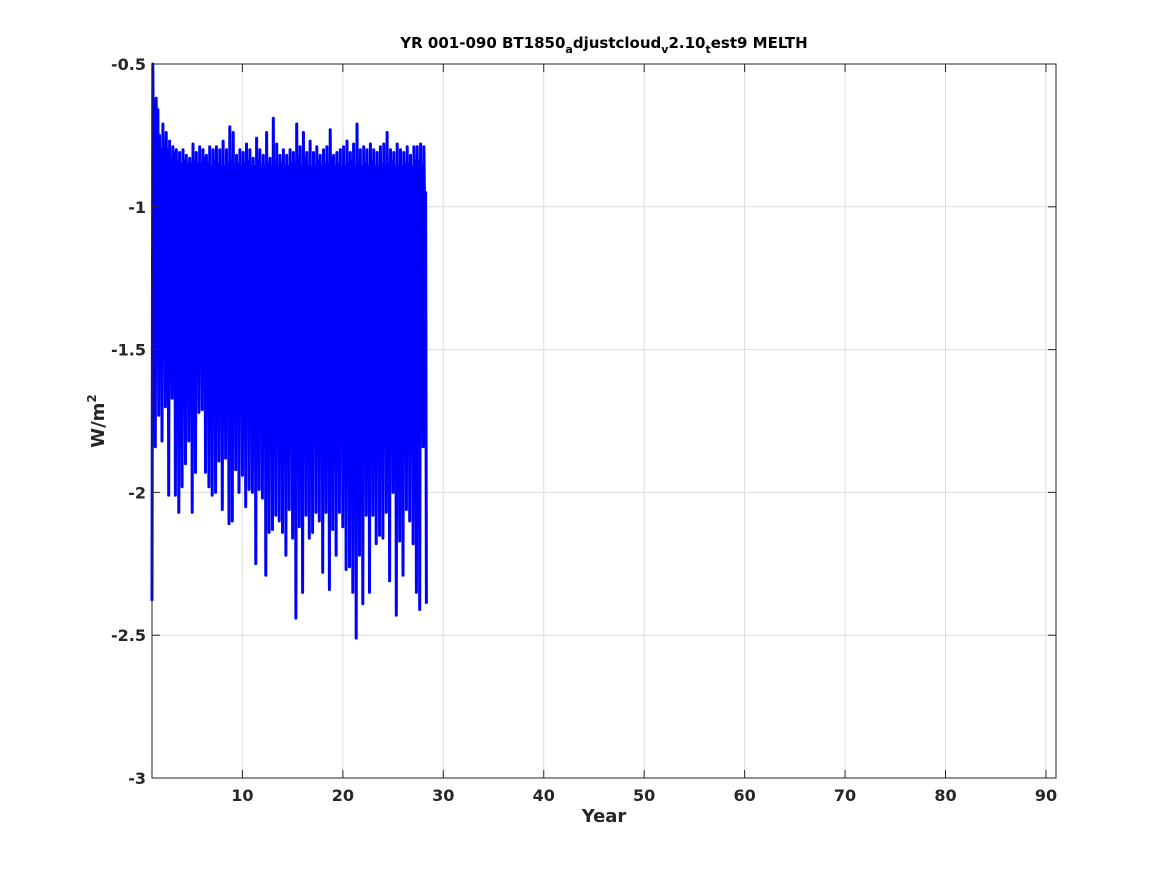 The height and width of the screenshot is (875, 1167). What do you see at coordinates (128, 64) in the screenshot?
I see `y-tick-label: -0.5` at bounding box center [128, 64].